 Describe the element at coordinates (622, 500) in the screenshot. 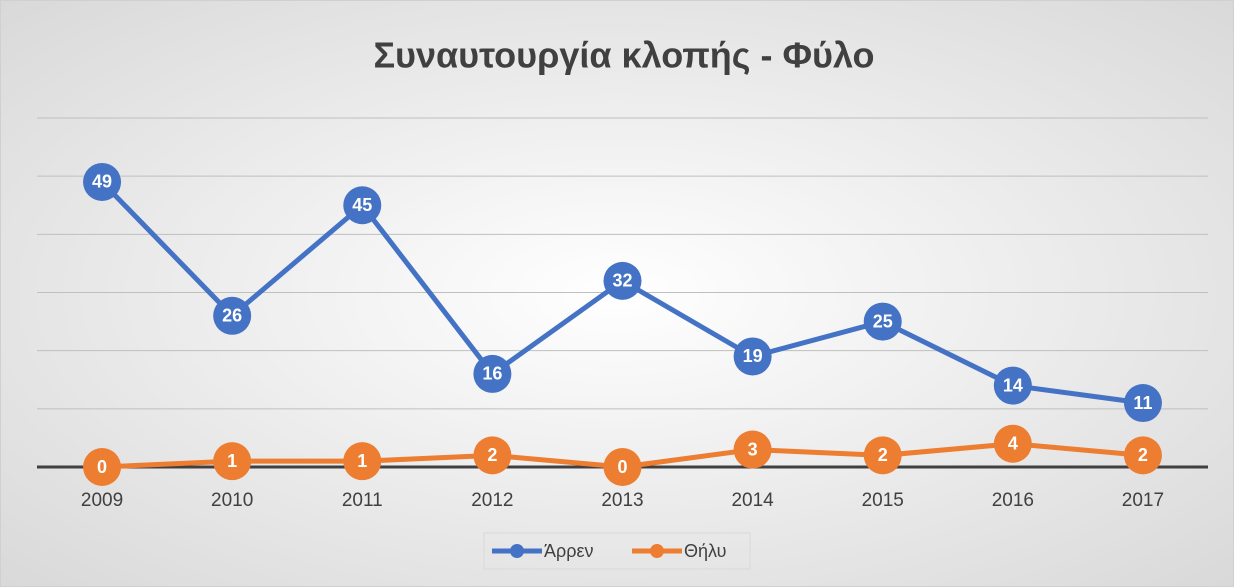

I see `x-tick-label: 2013` at that location.